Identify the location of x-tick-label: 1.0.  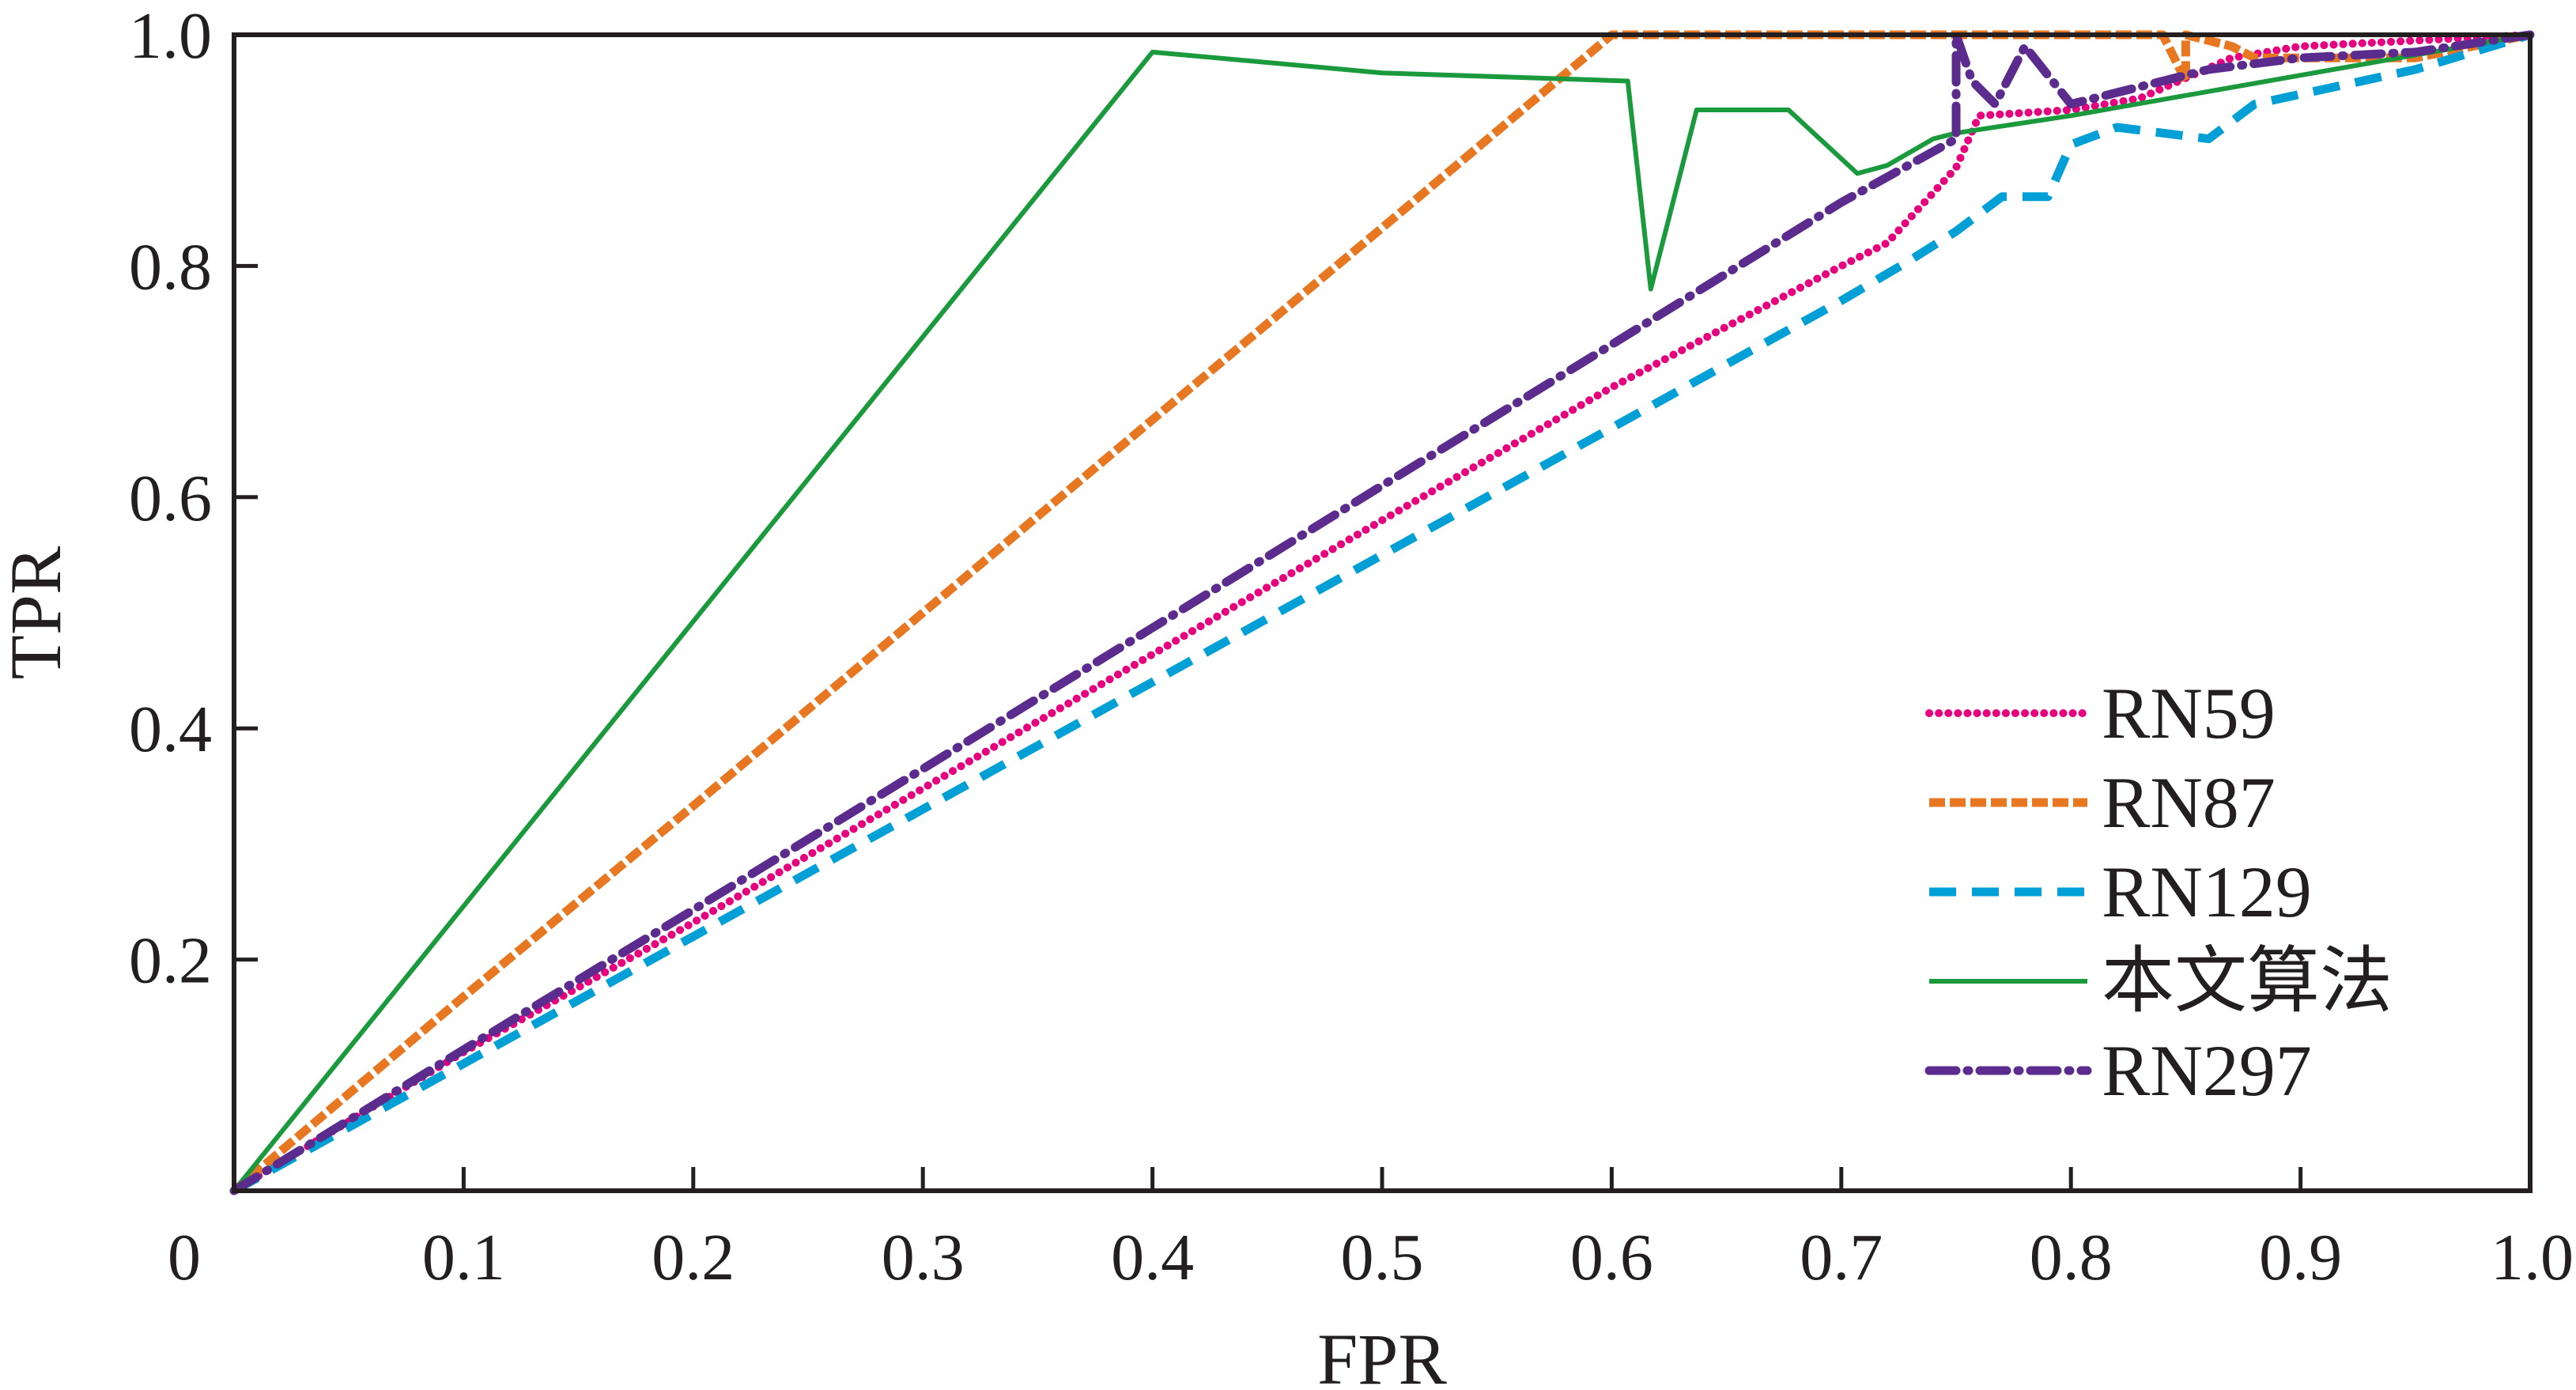
(2532, 1257).